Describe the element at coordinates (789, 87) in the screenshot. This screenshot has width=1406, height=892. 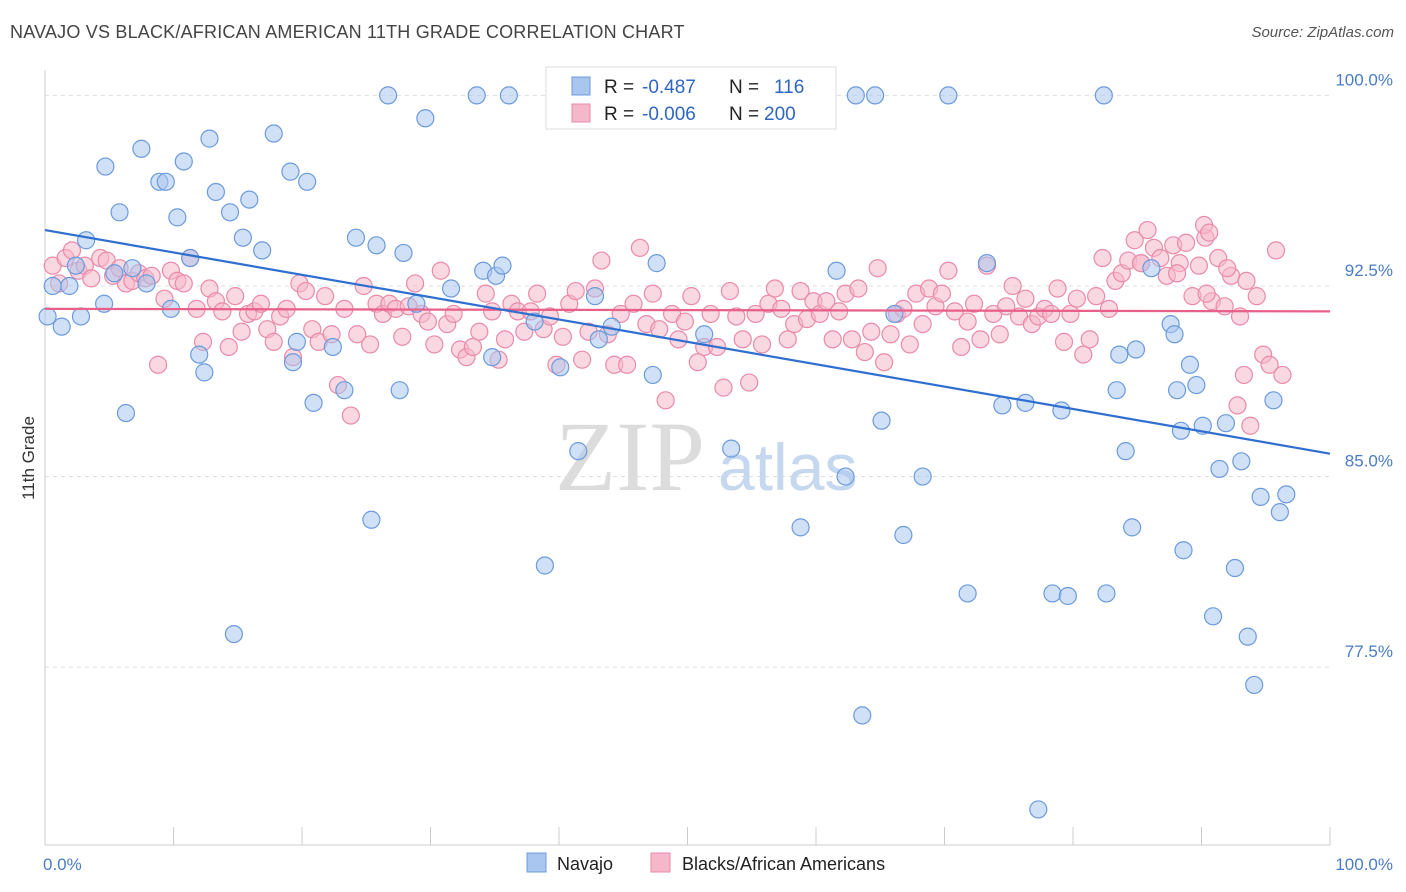
I see `legend-n-value-1: 116` at that location.